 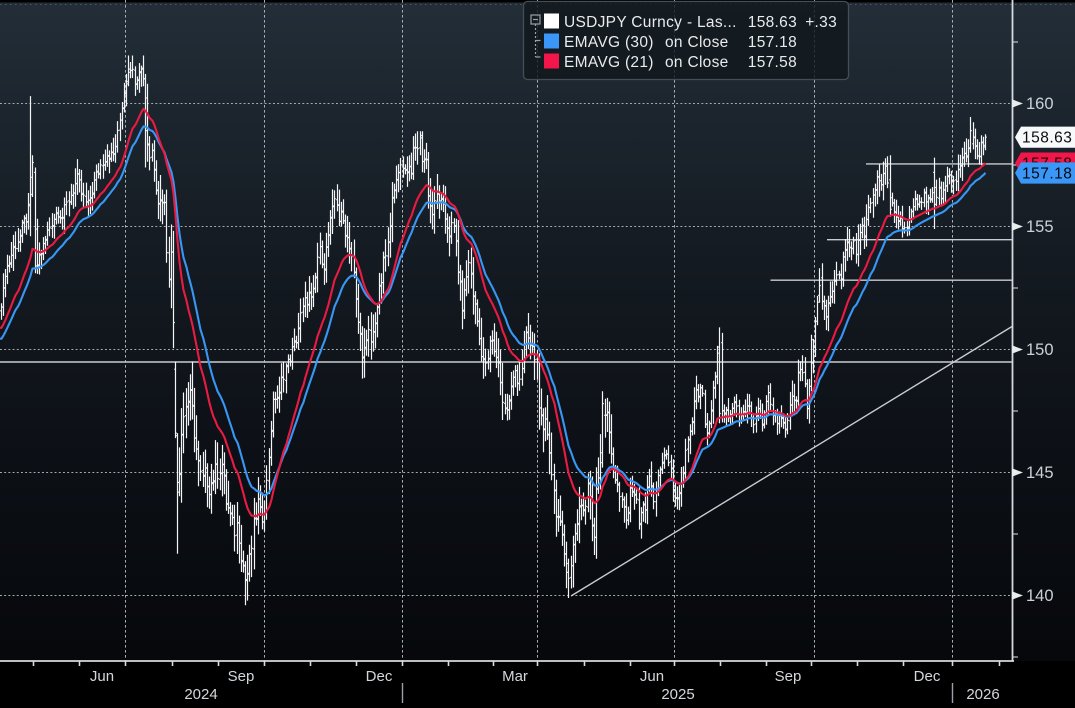 I want to click on svg-text: 2025, so click(x=677, y=694).